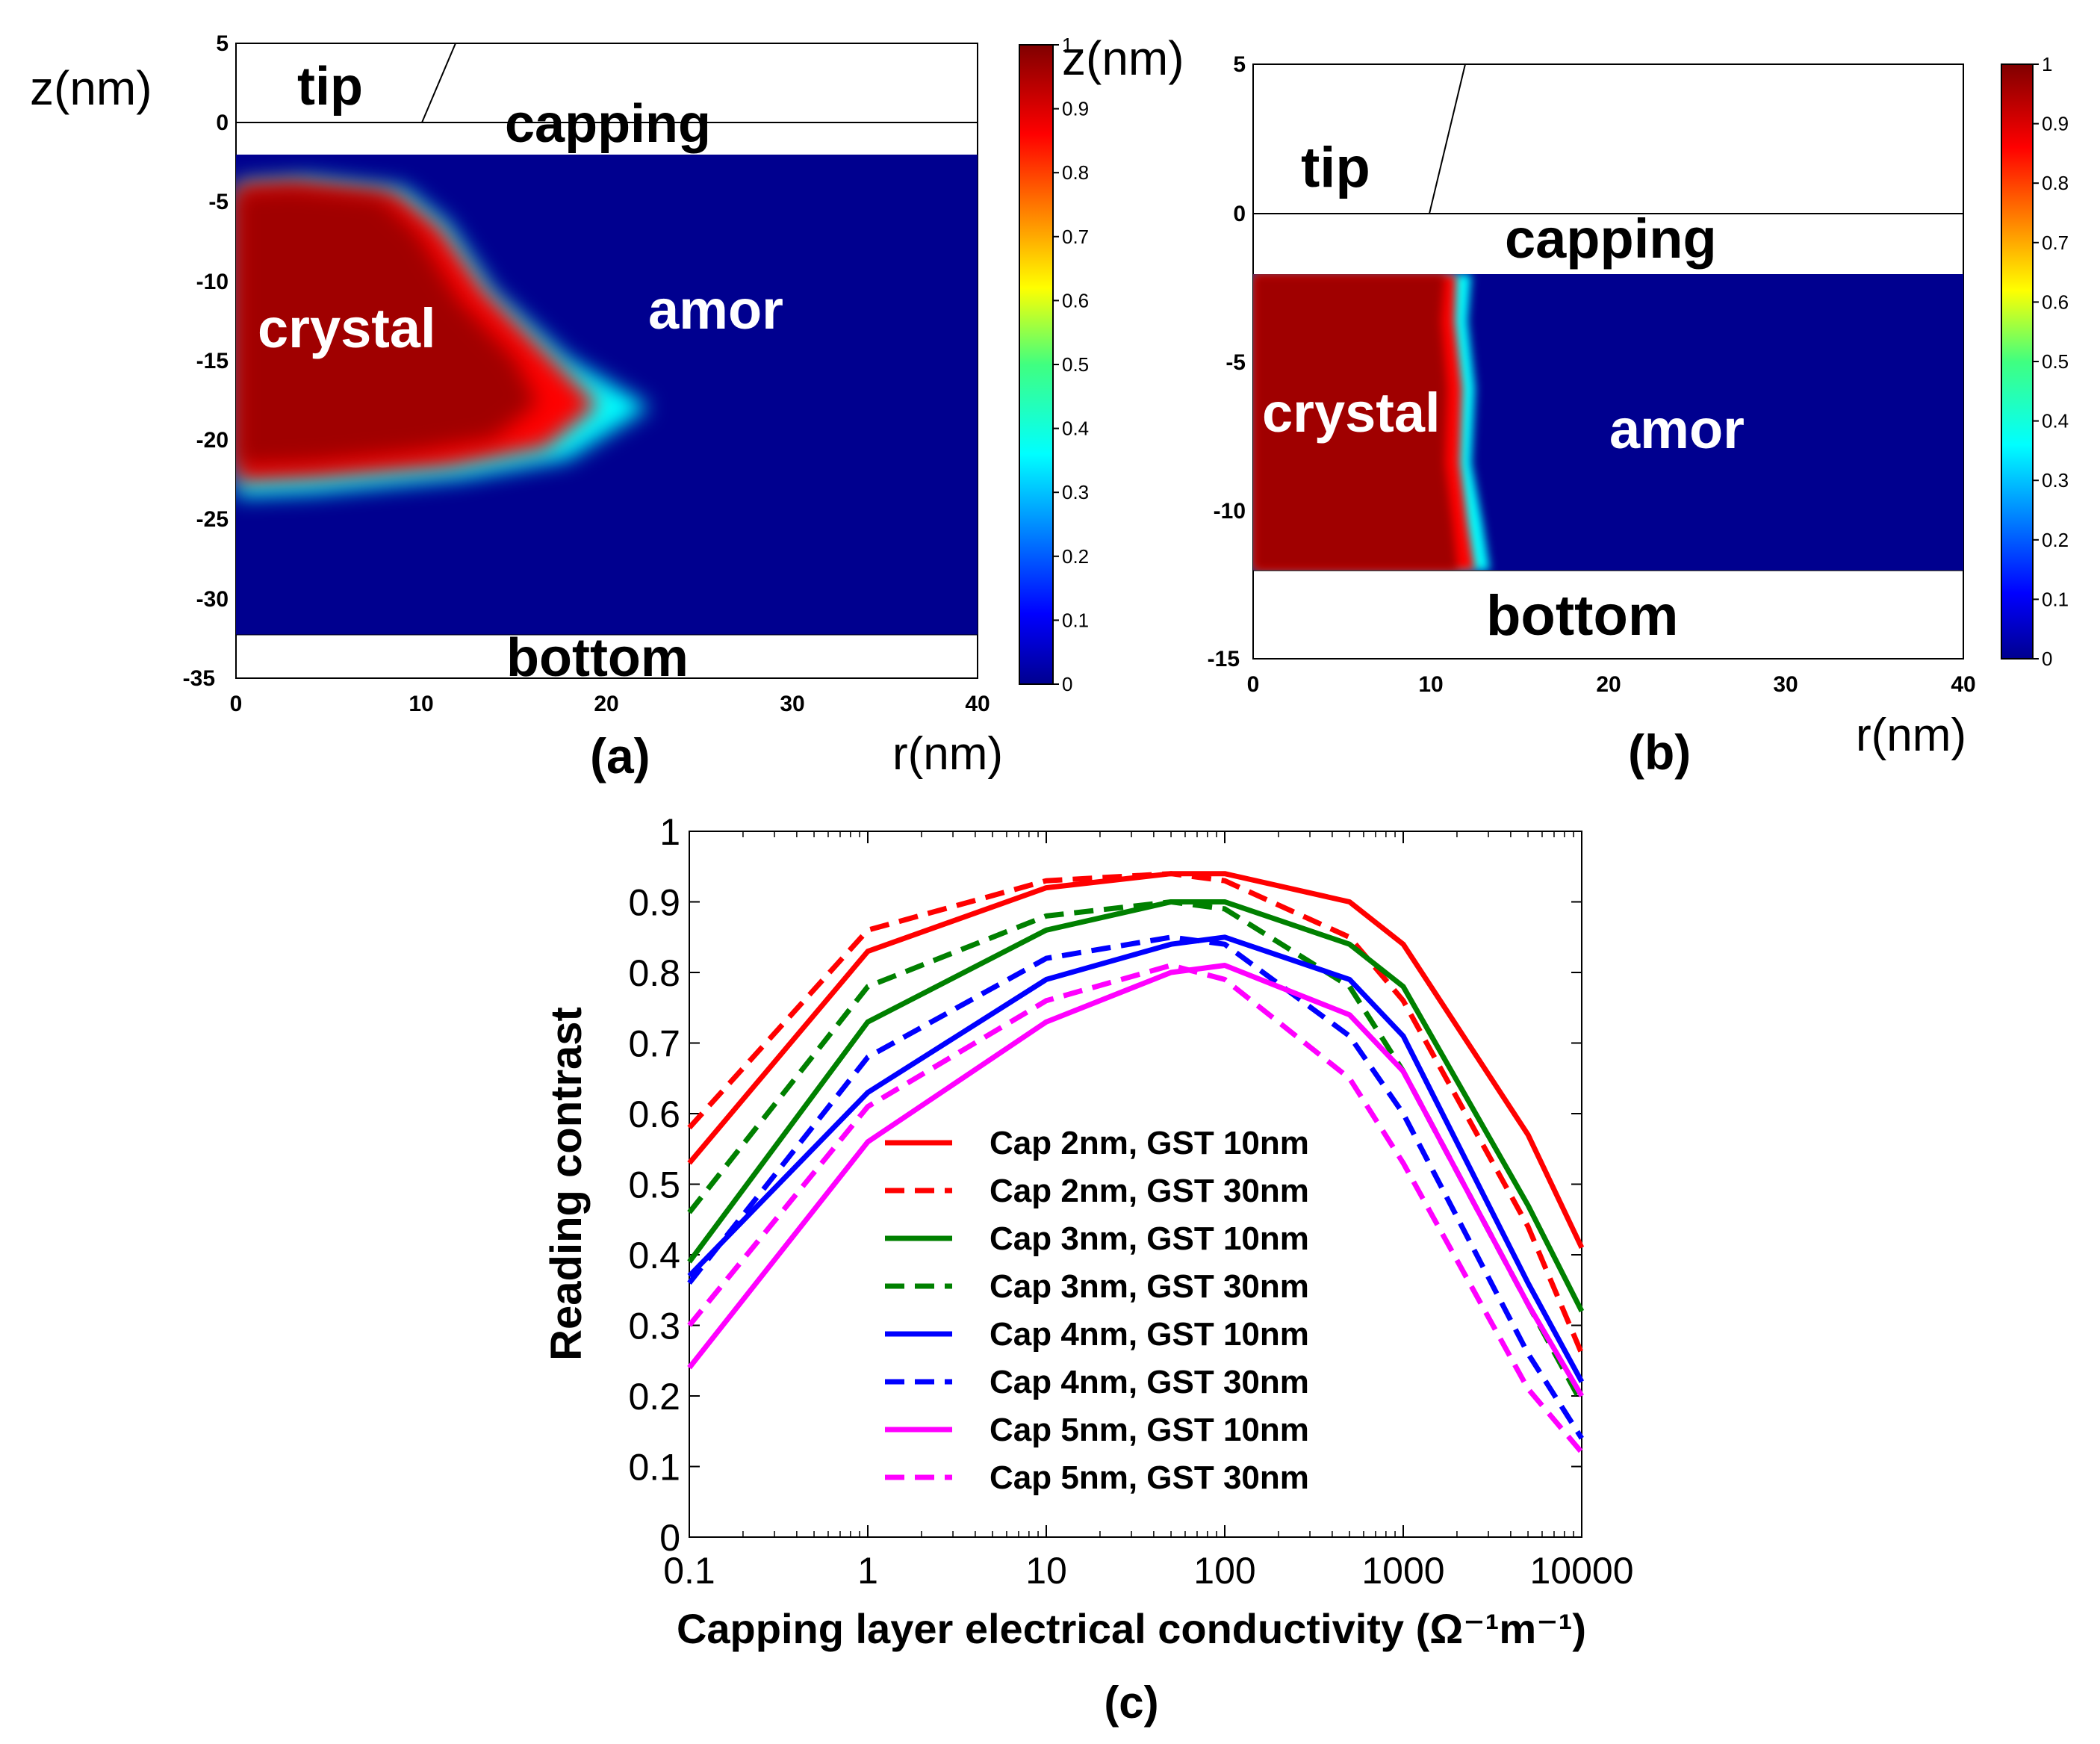  I want to click on panel-b-y-tick: 5, so click(1239, 65).